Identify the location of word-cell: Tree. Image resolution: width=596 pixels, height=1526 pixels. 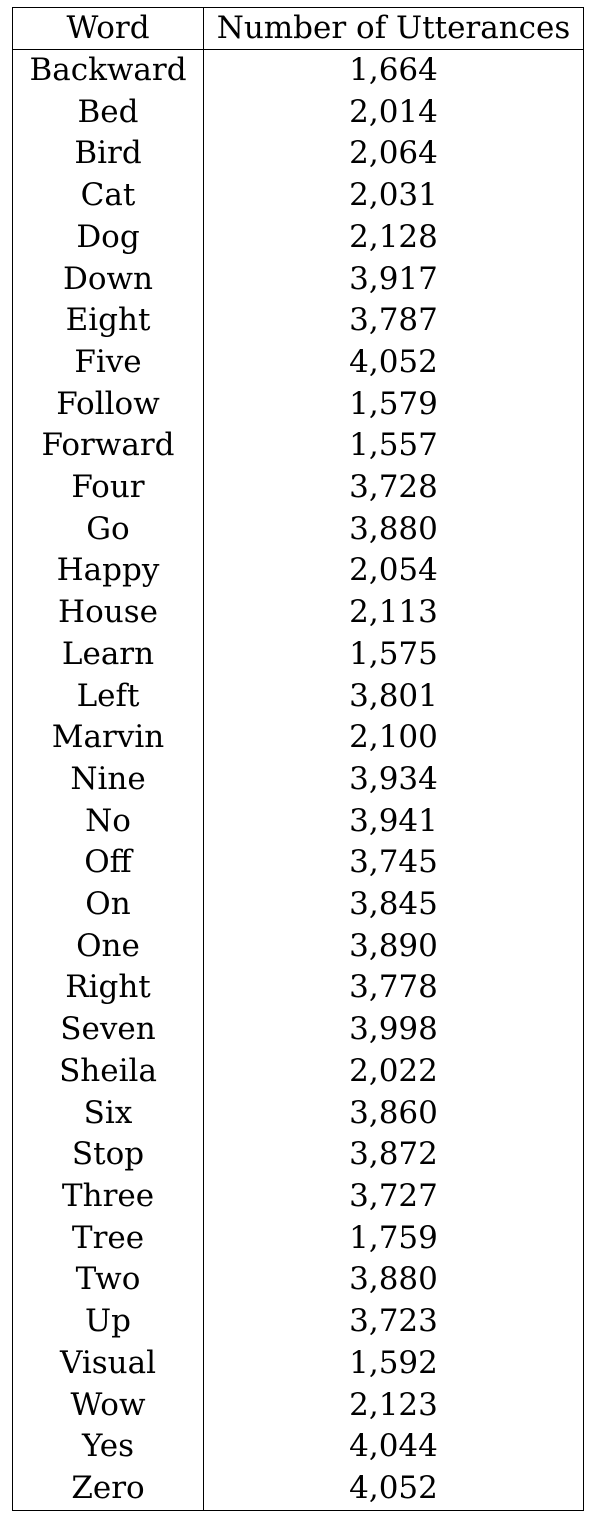
(108, 1238).